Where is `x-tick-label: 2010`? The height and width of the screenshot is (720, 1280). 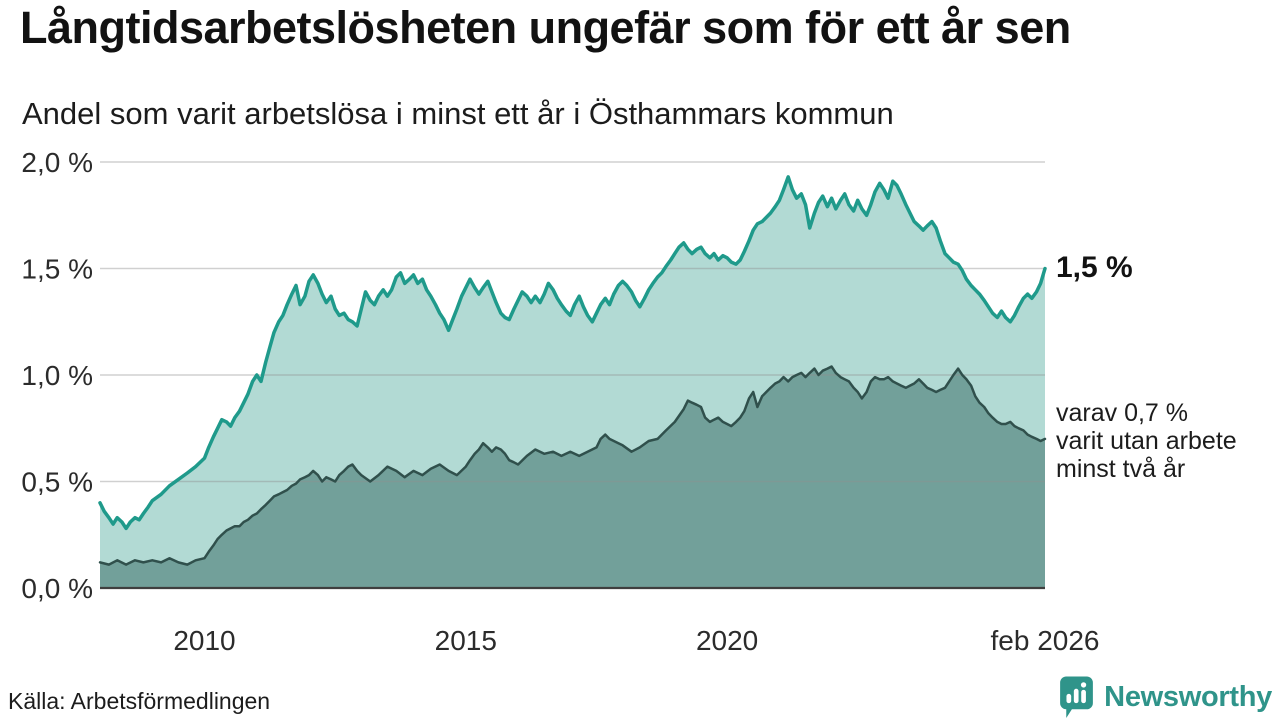 x-tick-label: 2010 is located at coordinates (204, 640).